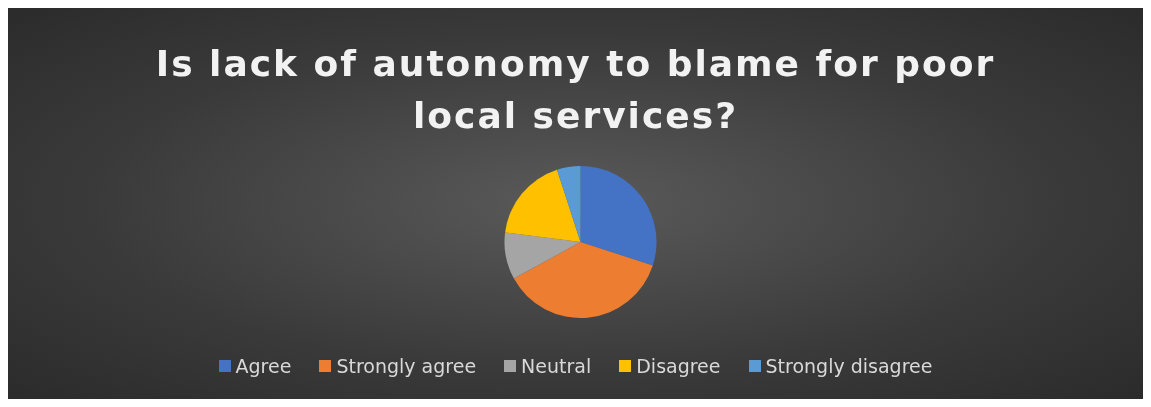 The image size is (1151, 407). What do you see at coordinates (556, 366) in the screenshot?
I see `legend-label: Neutral` at bounding box center [556, 366].